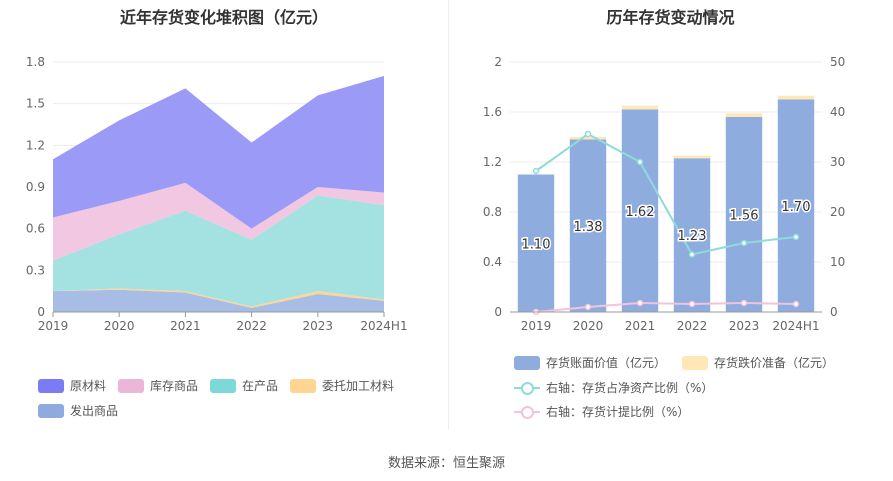  I want to click on legend-label: 右轴：存货计提比例（%）, so click(618, 412).